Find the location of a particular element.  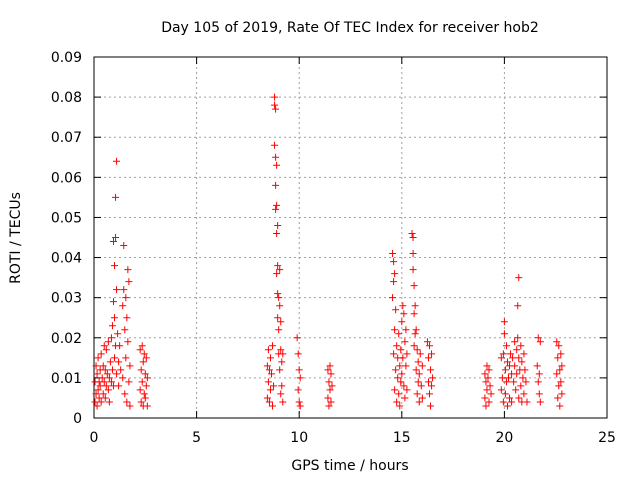

x-tick-label: 5 is located at coordinates (196, 438).